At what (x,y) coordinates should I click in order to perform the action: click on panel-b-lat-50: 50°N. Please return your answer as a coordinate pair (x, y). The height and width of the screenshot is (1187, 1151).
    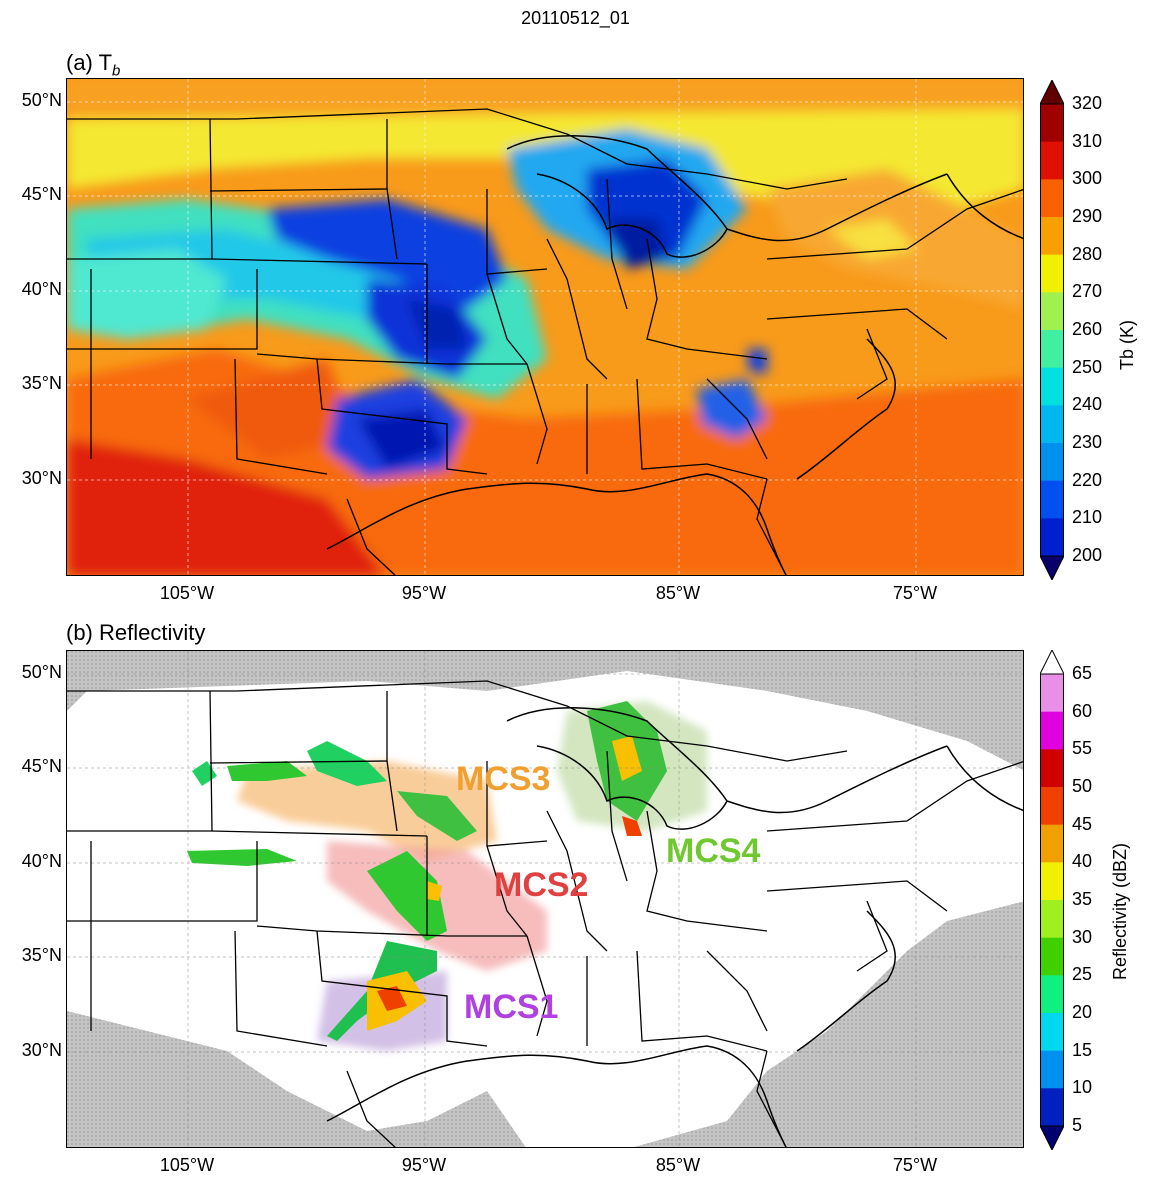
    Looking at the image, I should click on (41, 672).